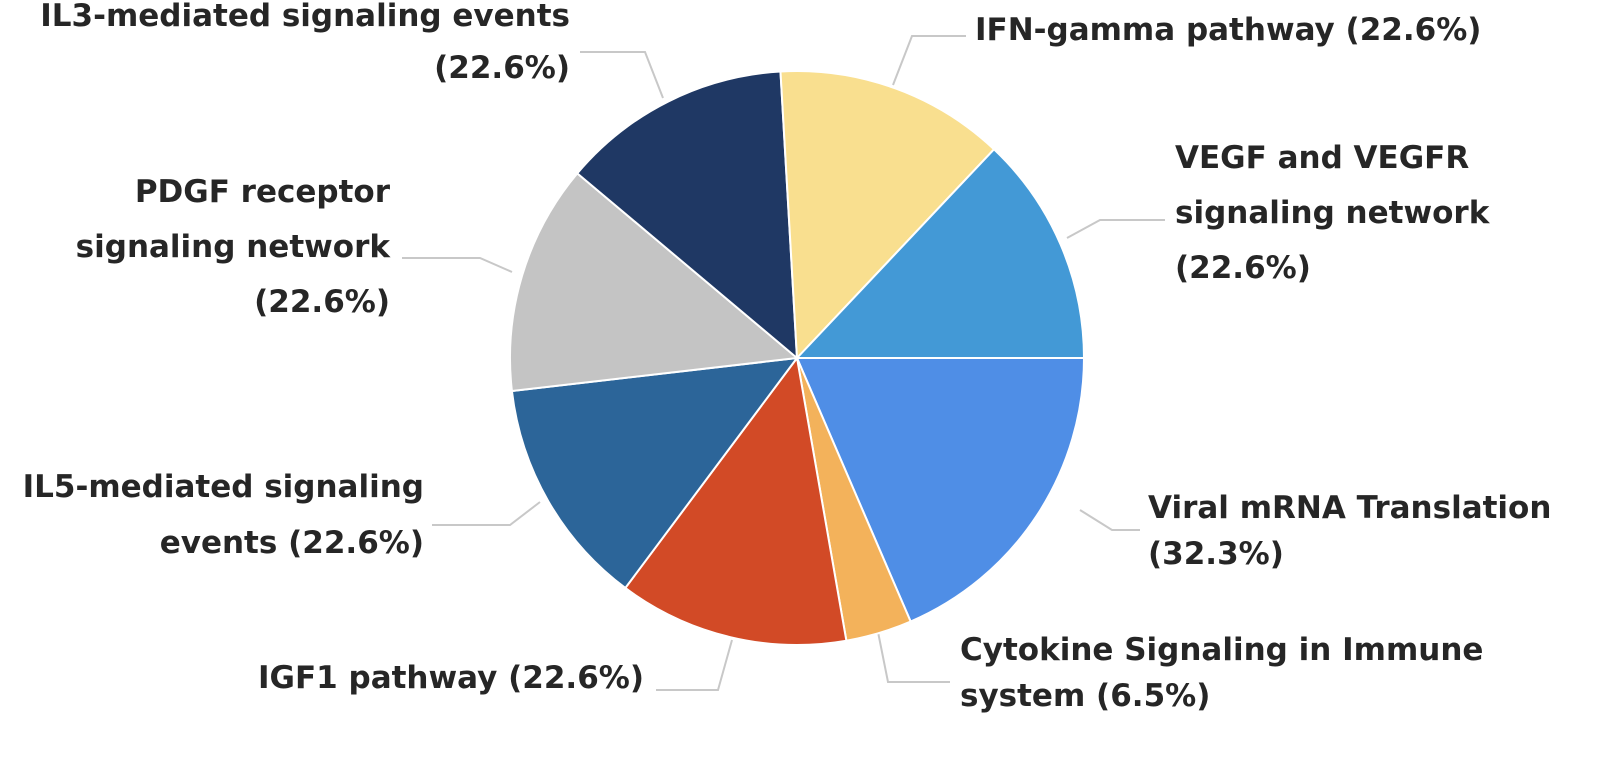 The width and height of the screenshot is (1615, 762). Describe the element at coordinates (292, 543) in the screenshot. I see `slice-label-line: events (22.6%)` at that location.